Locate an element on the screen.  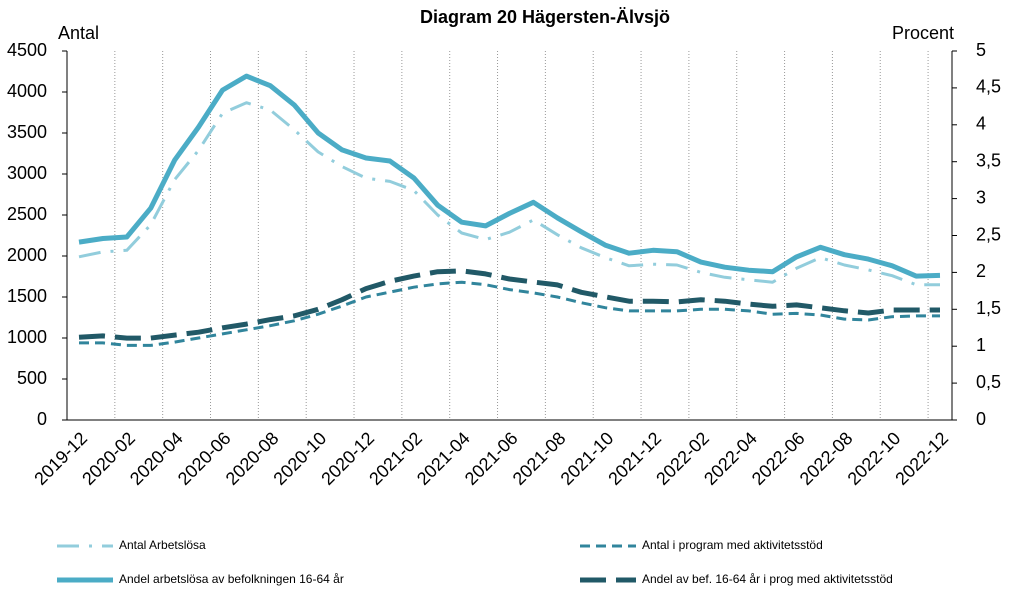
y2-tick-label: 1 is located at coordinates (981, 345).